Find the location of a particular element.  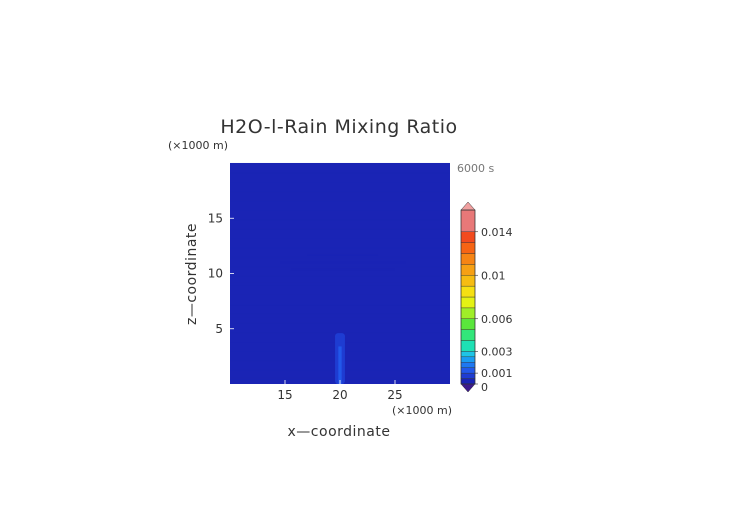

y-tick-label: 10 is located at coordinates (215, 274).